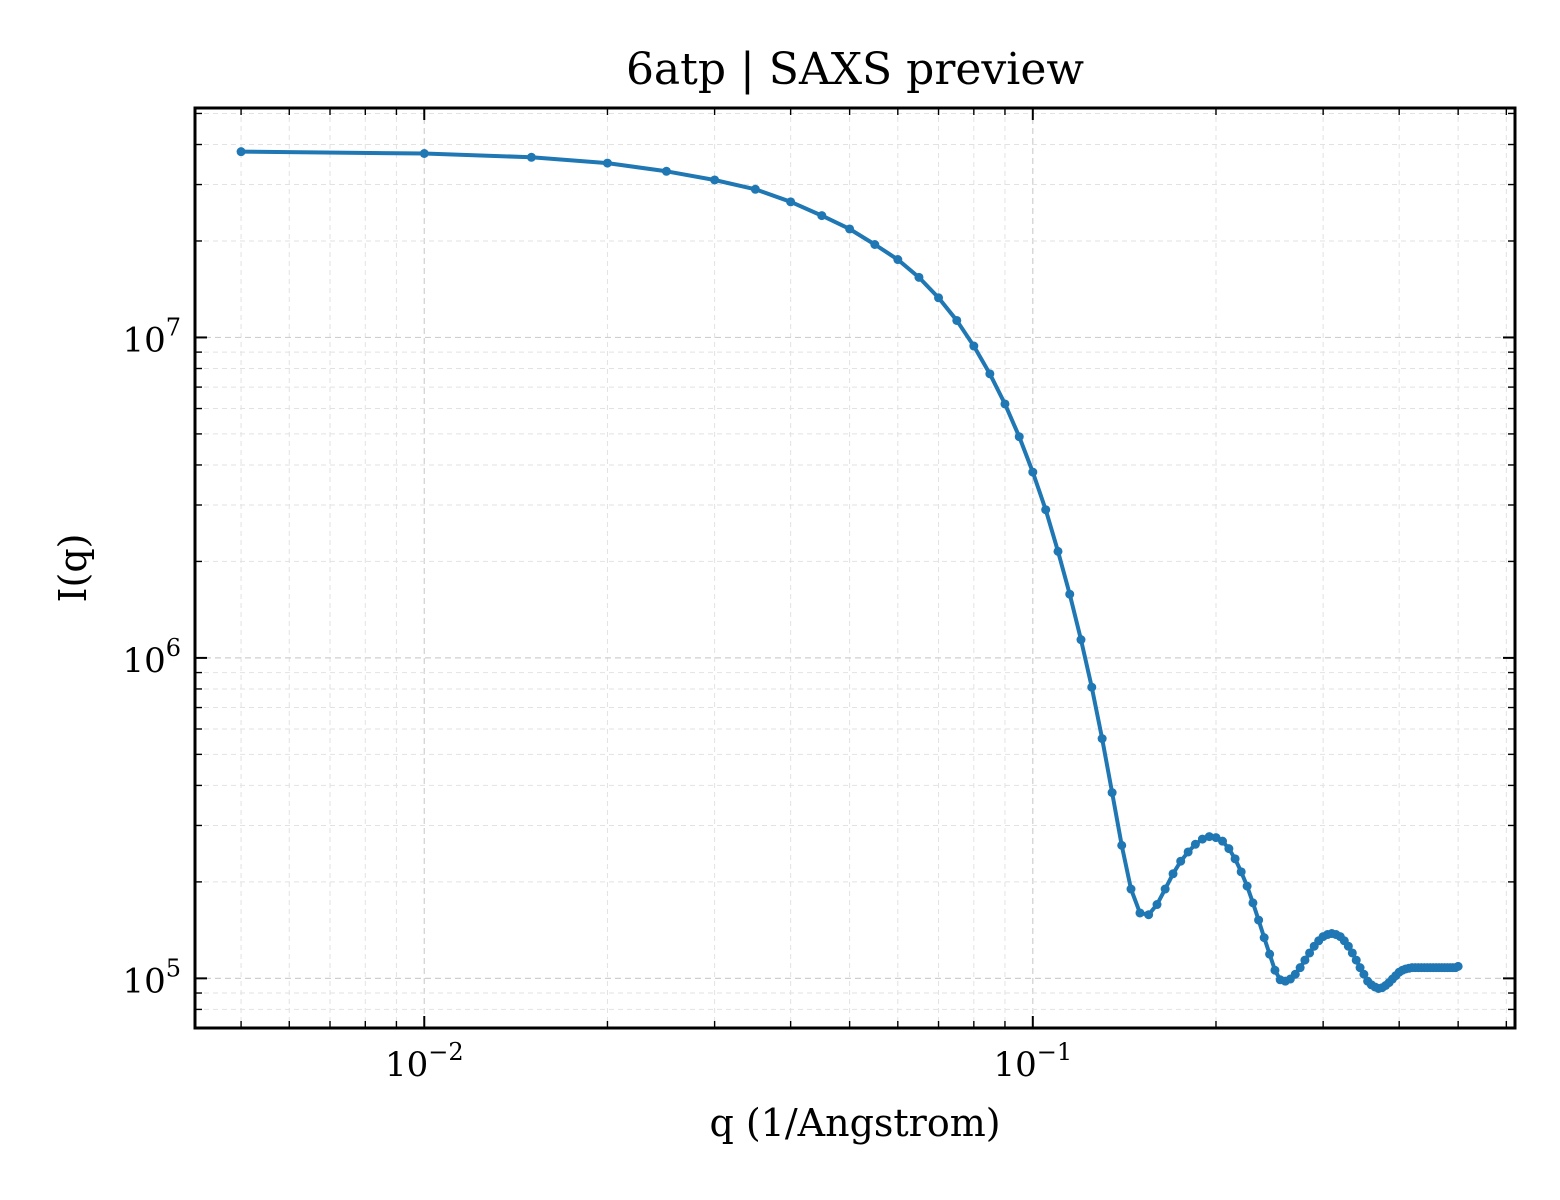  Describe the element at coordinates (1032, 1061) in the screenshot. I see `x-tick-label: 10⁻¹` at that location.